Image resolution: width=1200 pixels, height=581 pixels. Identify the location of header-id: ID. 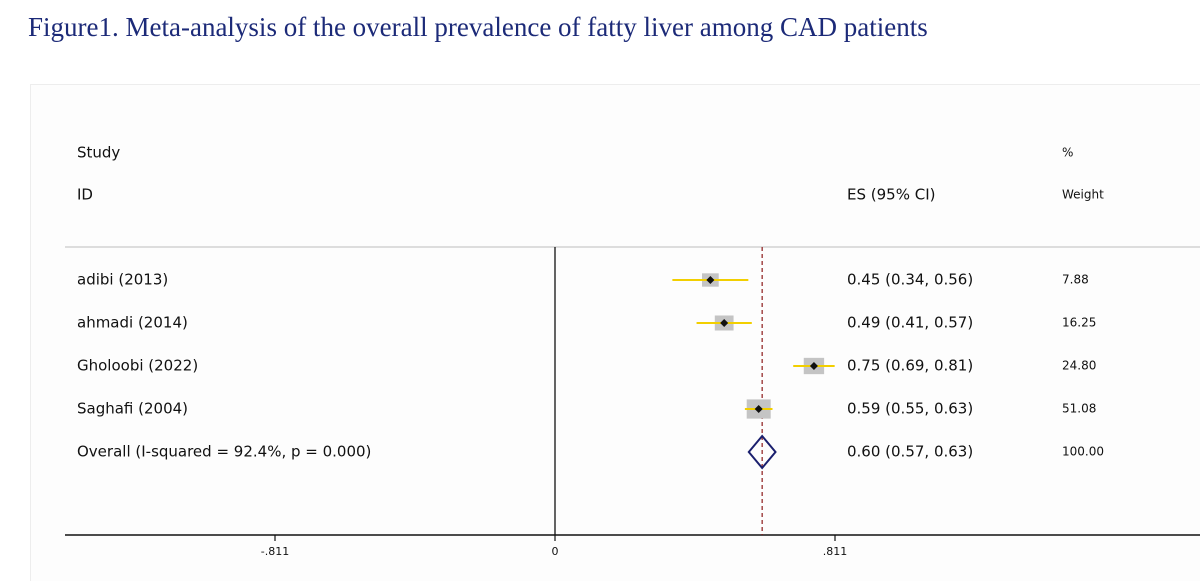
(85, 195).